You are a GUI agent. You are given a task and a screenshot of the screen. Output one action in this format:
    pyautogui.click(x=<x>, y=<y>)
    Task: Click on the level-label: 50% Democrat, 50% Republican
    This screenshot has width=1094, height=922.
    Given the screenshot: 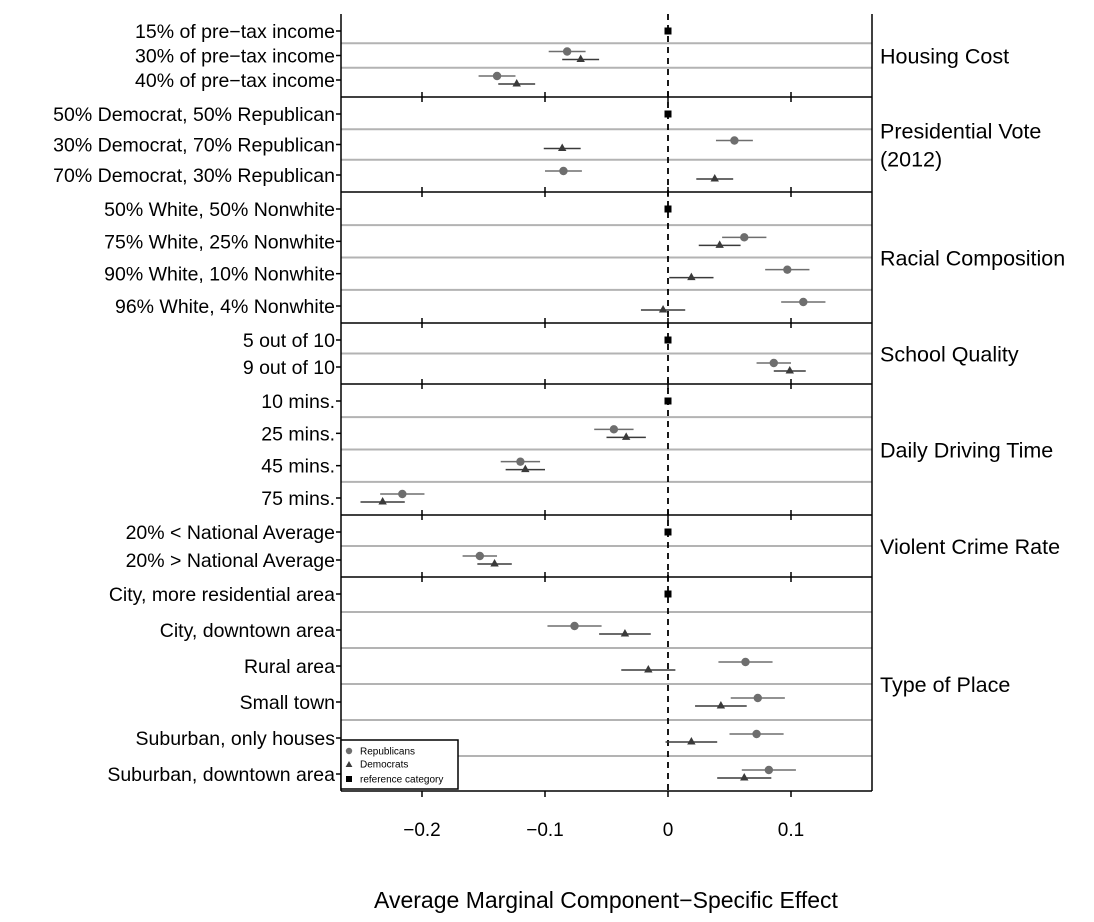 What is the action you would take?
    pyautogui.click(x=194, y=115)
    